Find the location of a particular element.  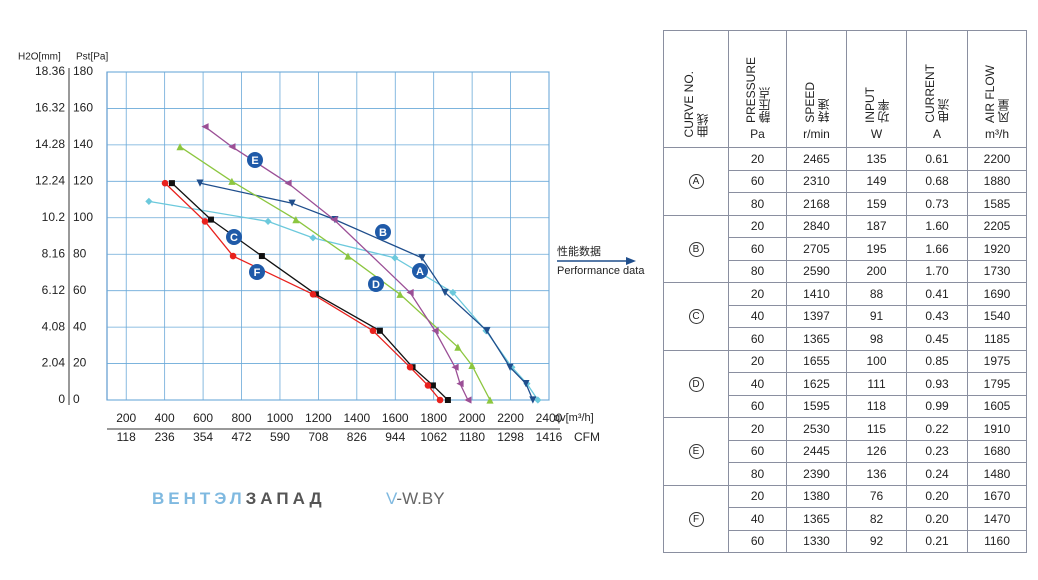

y-tick-label: 80 is located at coordinates (80, 253).